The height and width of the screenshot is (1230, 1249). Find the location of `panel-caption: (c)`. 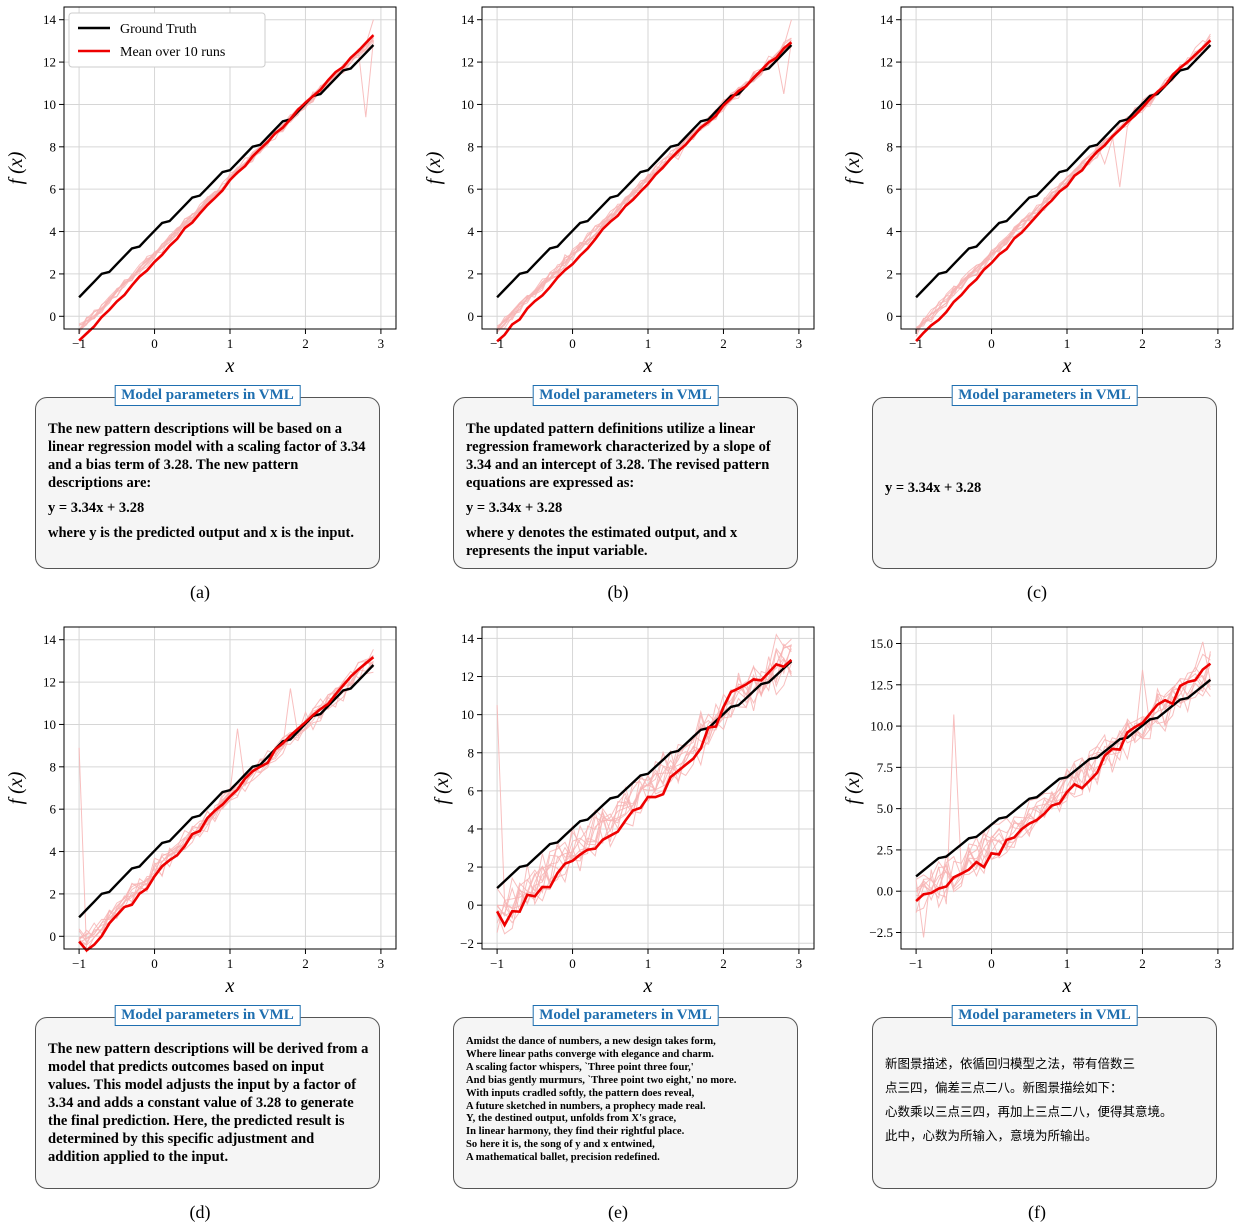

panel-caption: (c) is located at coordinates (1037, 592).